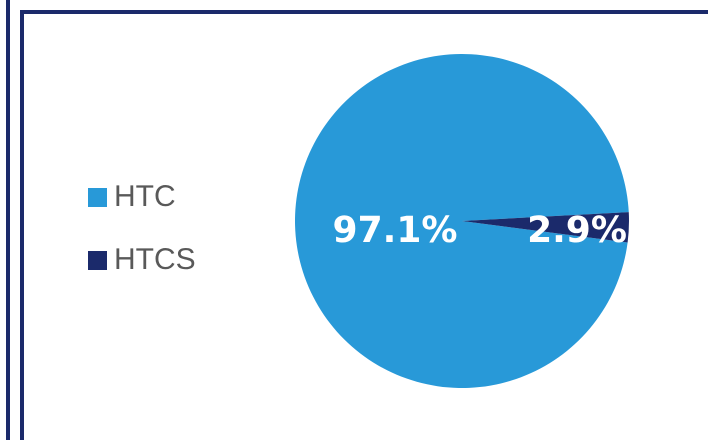 This screenshot has width=708, height=440. I want to click on legend-label: HTC, so click(145, 196).